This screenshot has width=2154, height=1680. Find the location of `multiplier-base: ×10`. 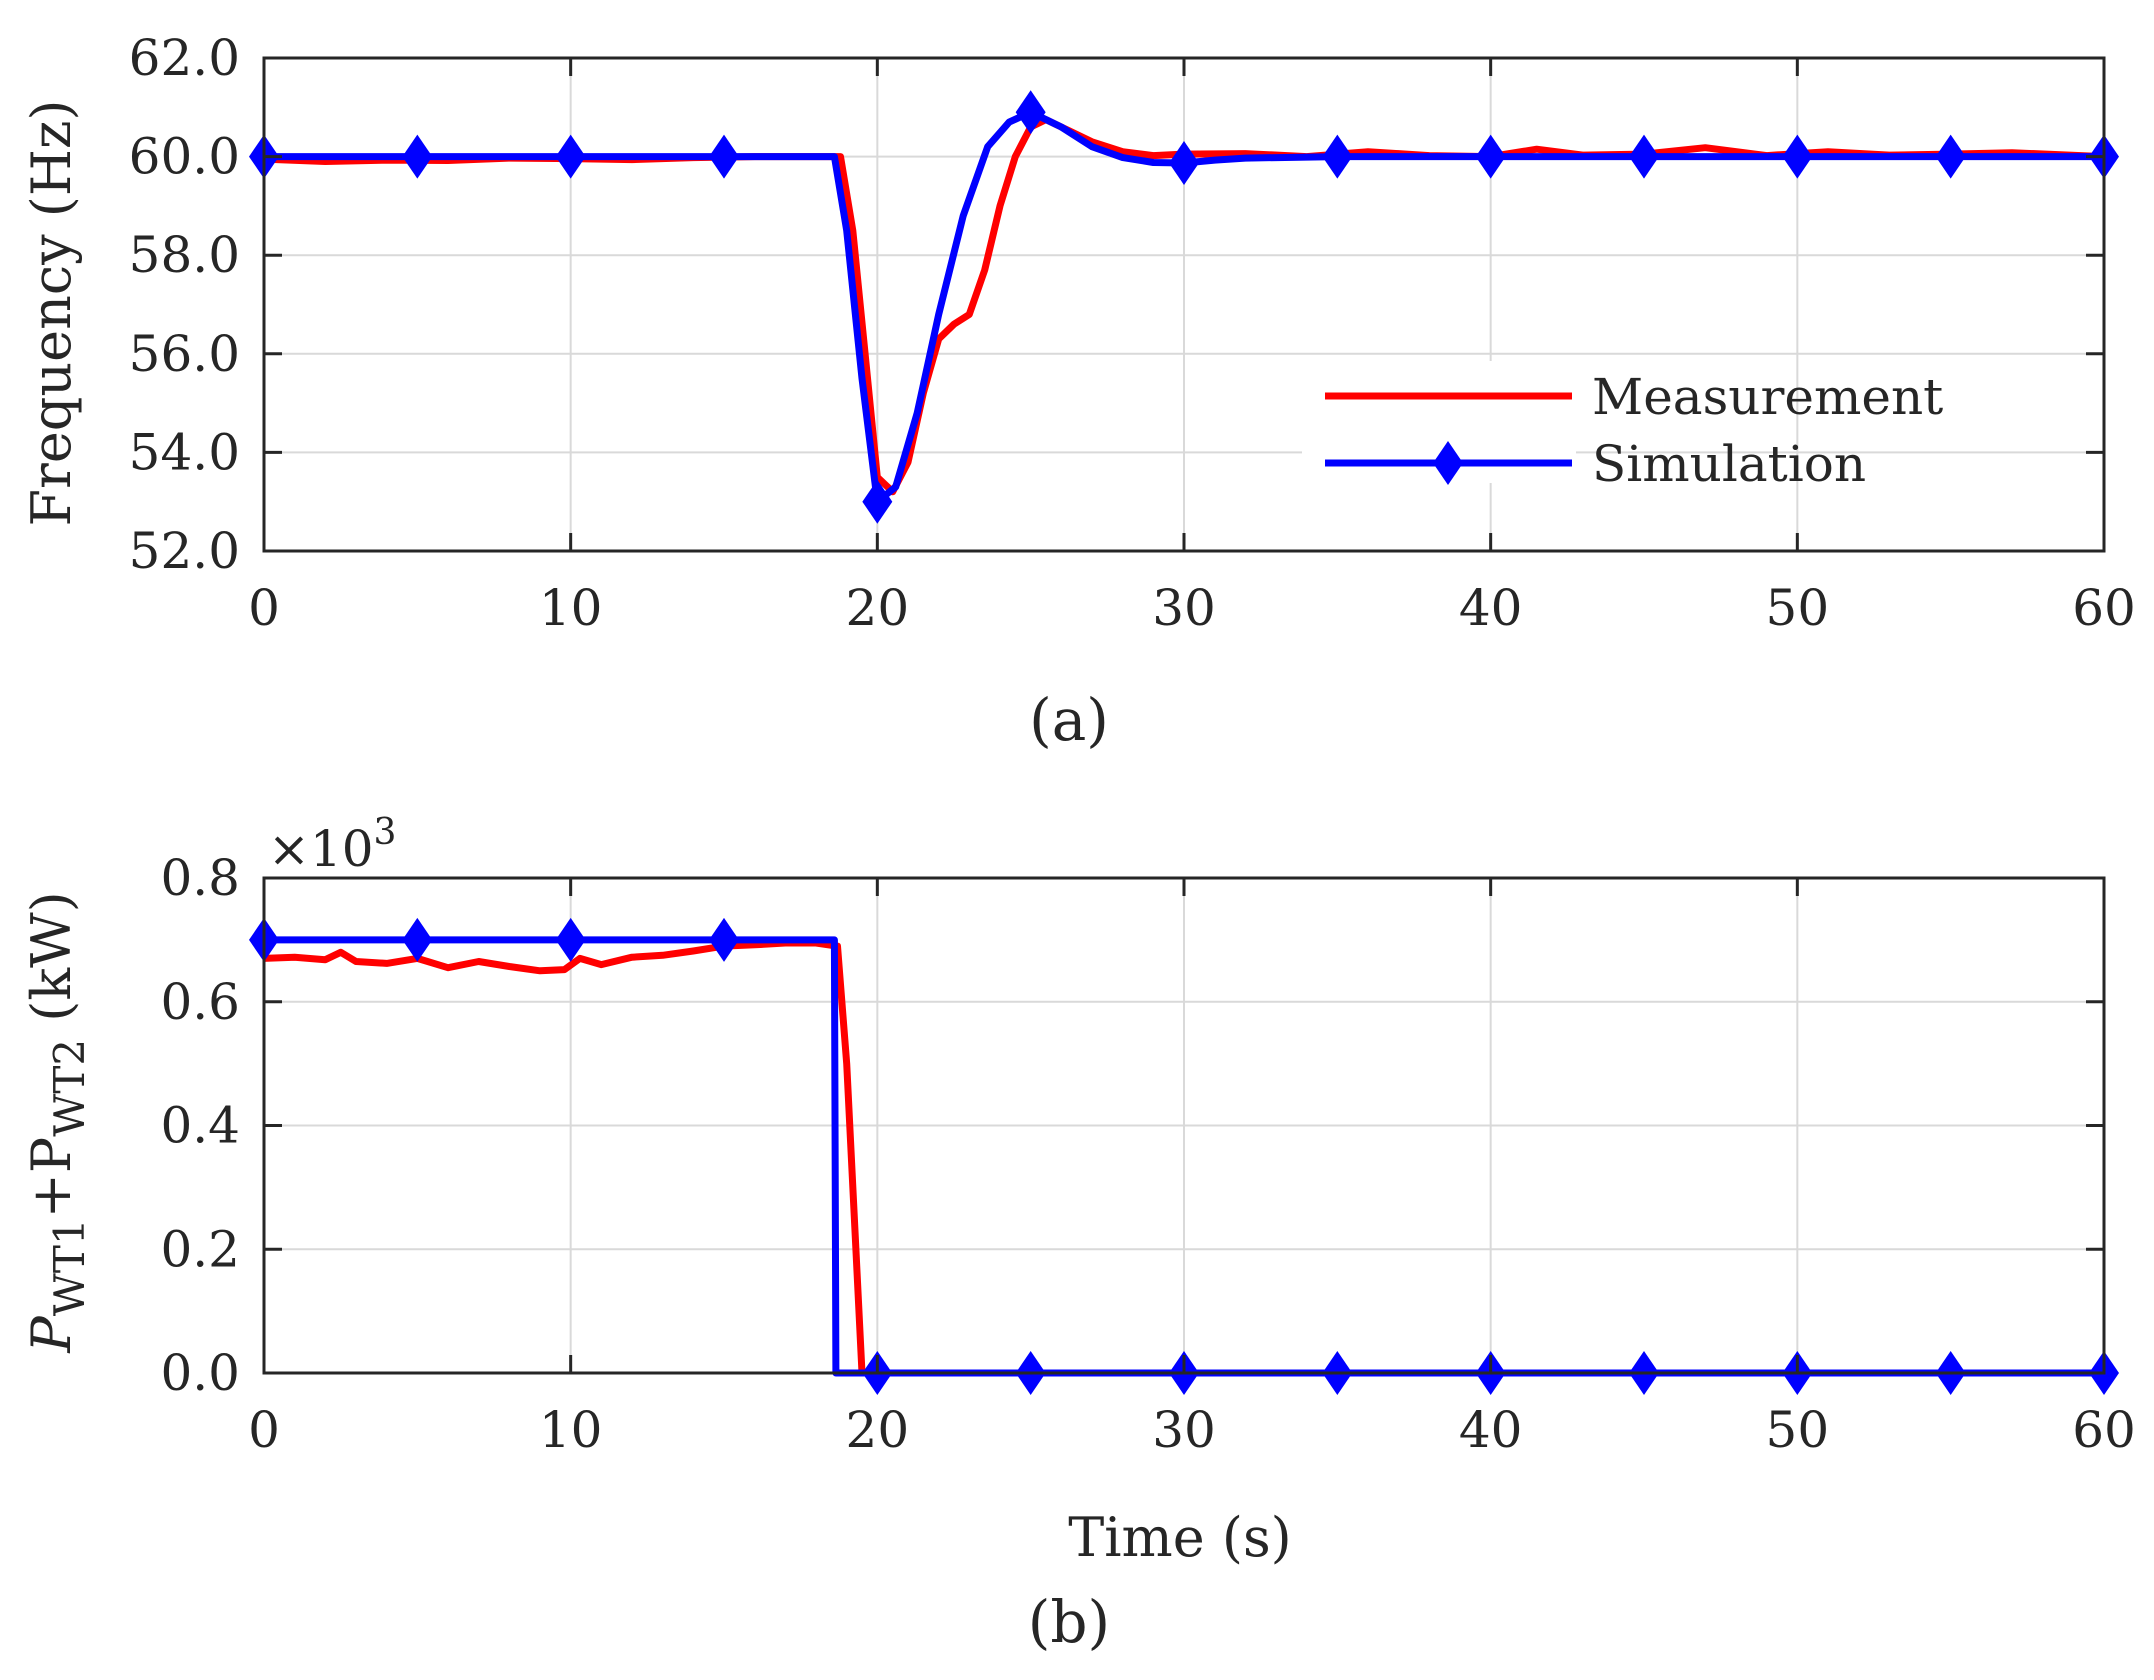

multiplier-base: ×10 is located at coordinates (321, 849).